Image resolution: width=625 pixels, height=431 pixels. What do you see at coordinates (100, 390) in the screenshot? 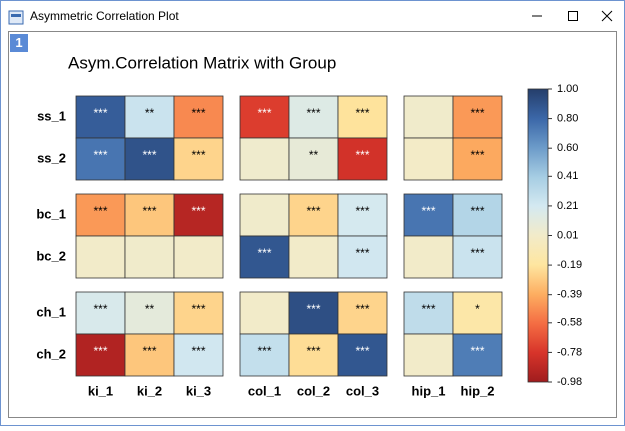
I see `column-label: ki_1` at bounding box center [100, 390].